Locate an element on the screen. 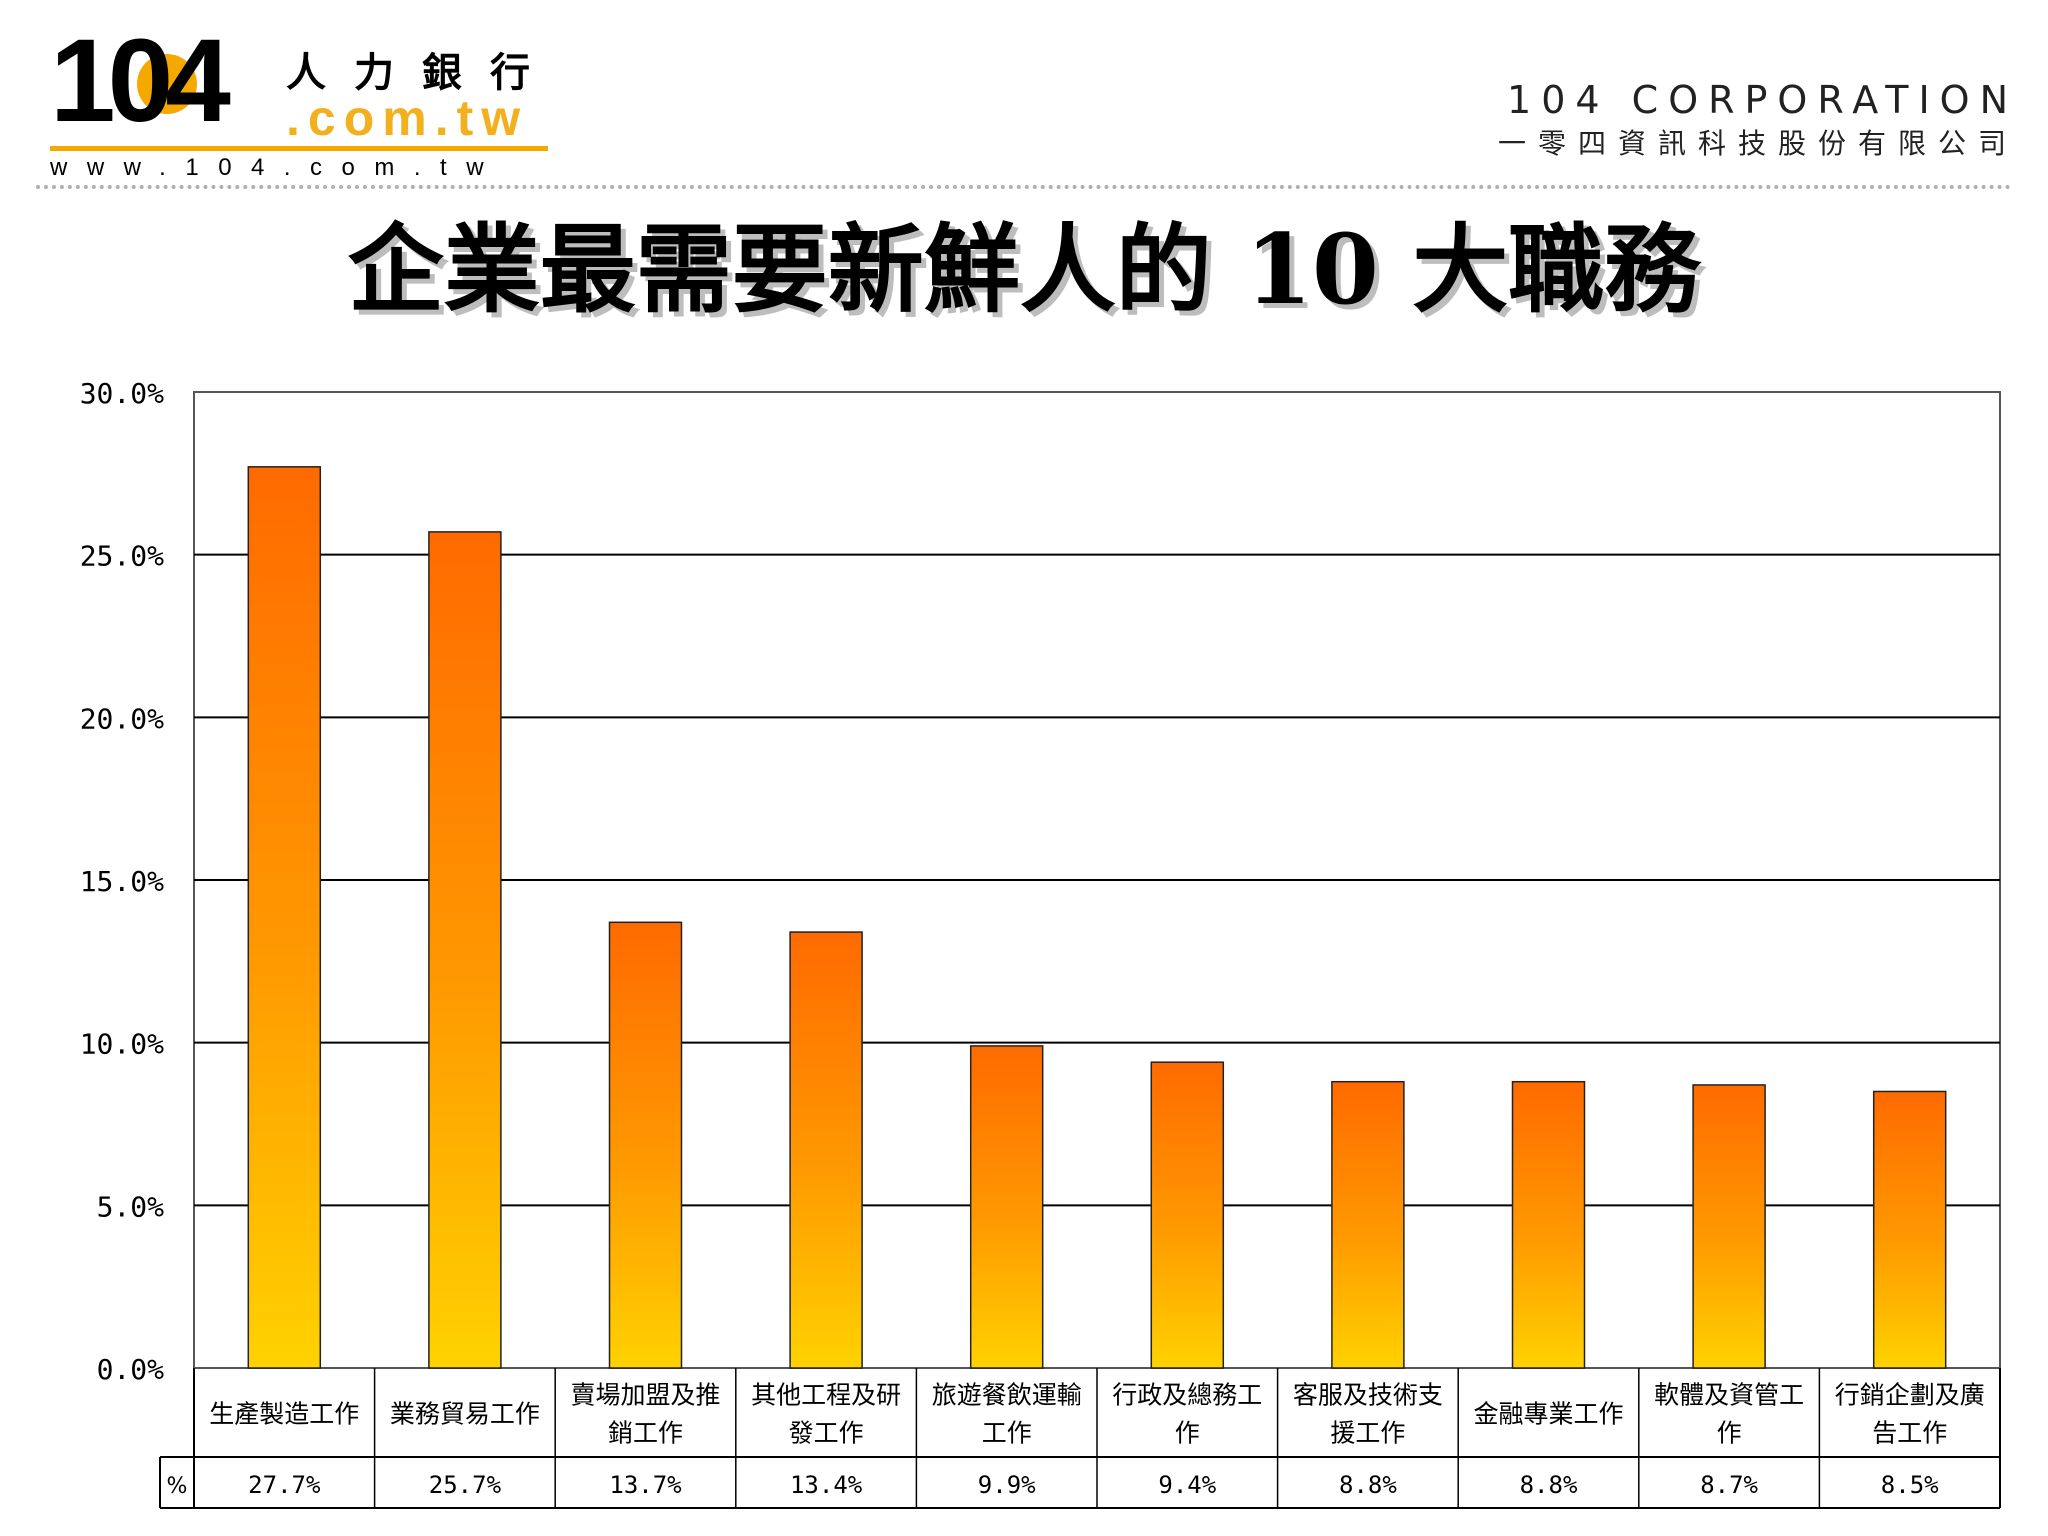  corporation-name: 104 CORPORATION 一零四資訊科技股份有限公司 is located at coordinates (1758, 120).